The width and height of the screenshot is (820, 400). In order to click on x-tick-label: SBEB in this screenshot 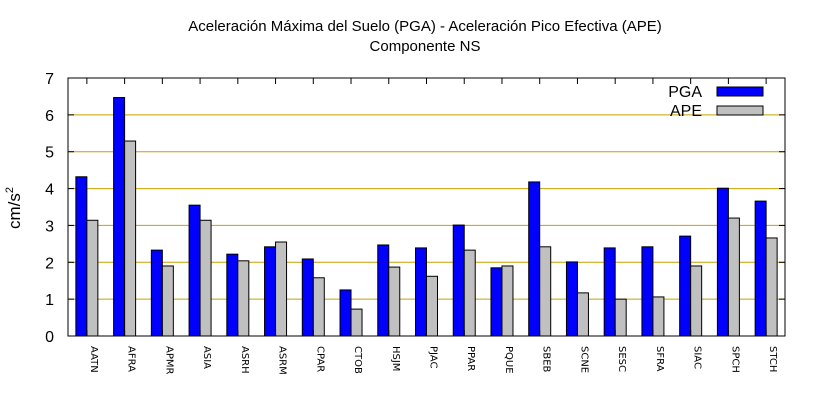, I will do `click(546, 359)`.